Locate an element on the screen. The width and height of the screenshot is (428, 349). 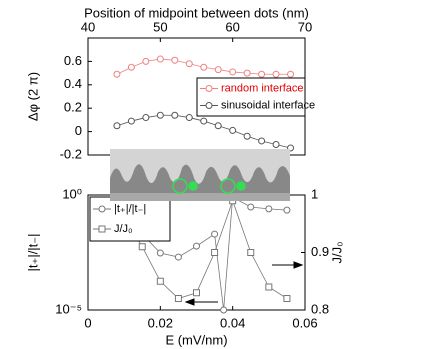
y-tick-label: 0.4 is located at coordinates (73, 83).